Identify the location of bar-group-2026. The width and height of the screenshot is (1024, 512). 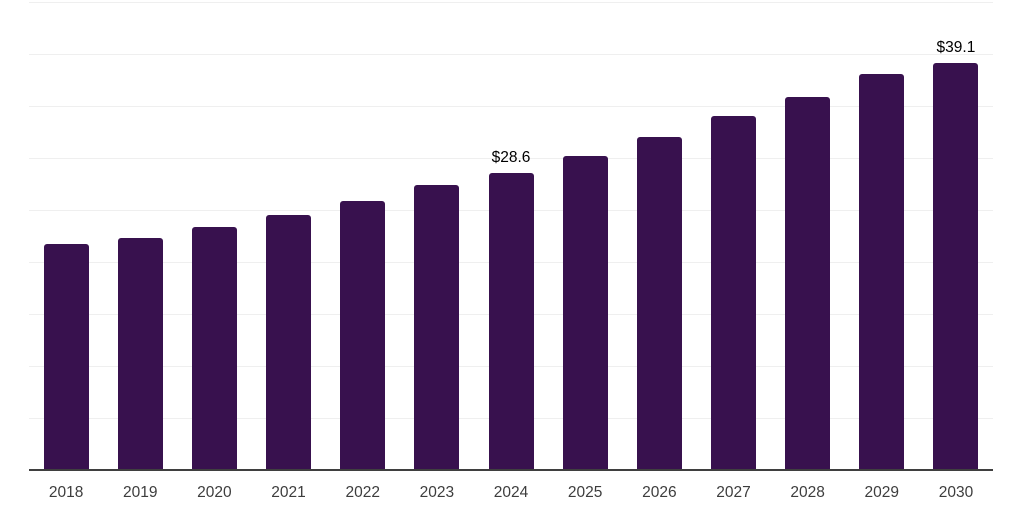
(659, 236).